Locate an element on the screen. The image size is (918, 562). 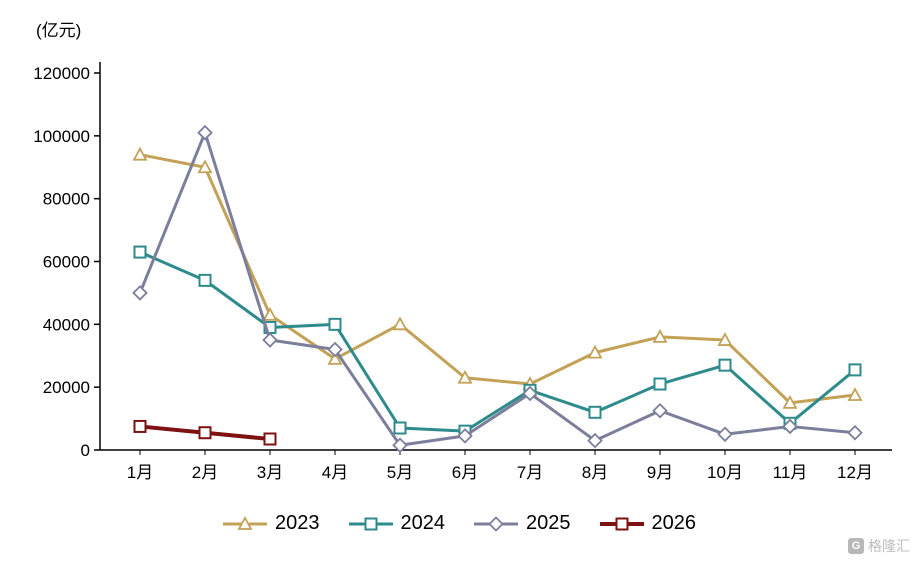
legend-marker-icon-2026 is located at coordinates (621, 523).